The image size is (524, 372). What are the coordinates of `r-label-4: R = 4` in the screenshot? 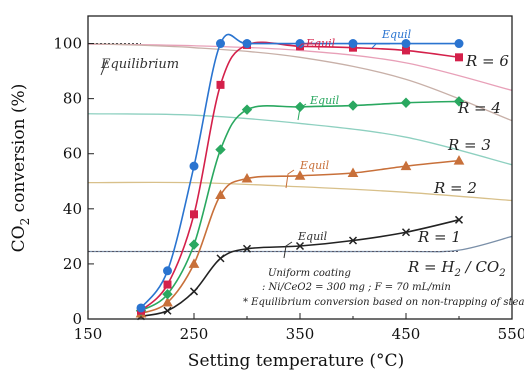 It's located at (479, 108).